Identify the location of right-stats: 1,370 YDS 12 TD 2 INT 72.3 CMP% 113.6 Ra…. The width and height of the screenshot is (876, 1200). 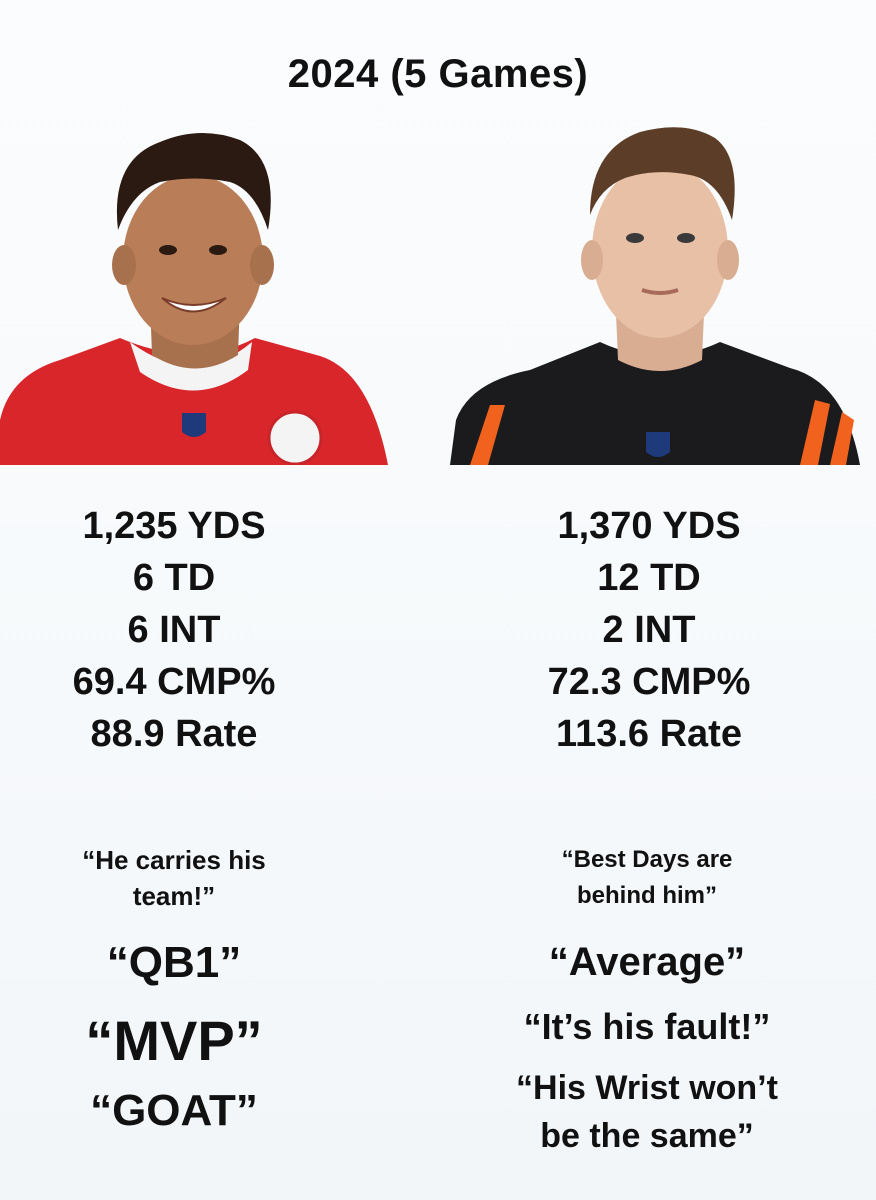
(649, 630).